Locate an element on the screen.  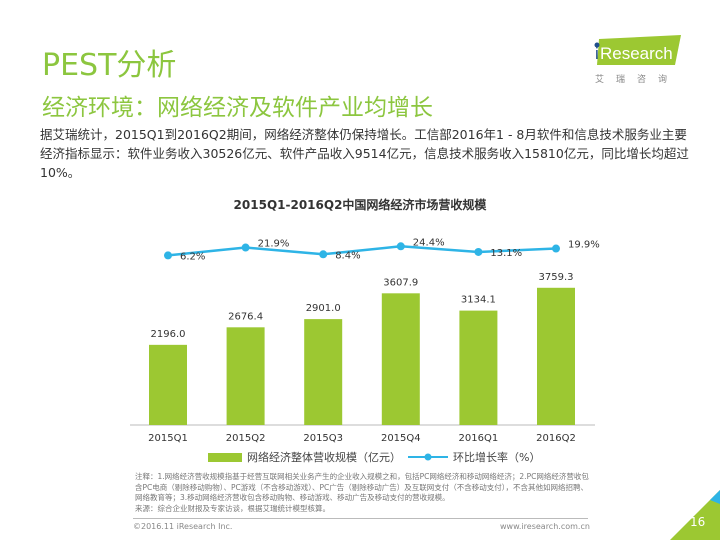
page-number: 16 is located at coordinates (698, 522).